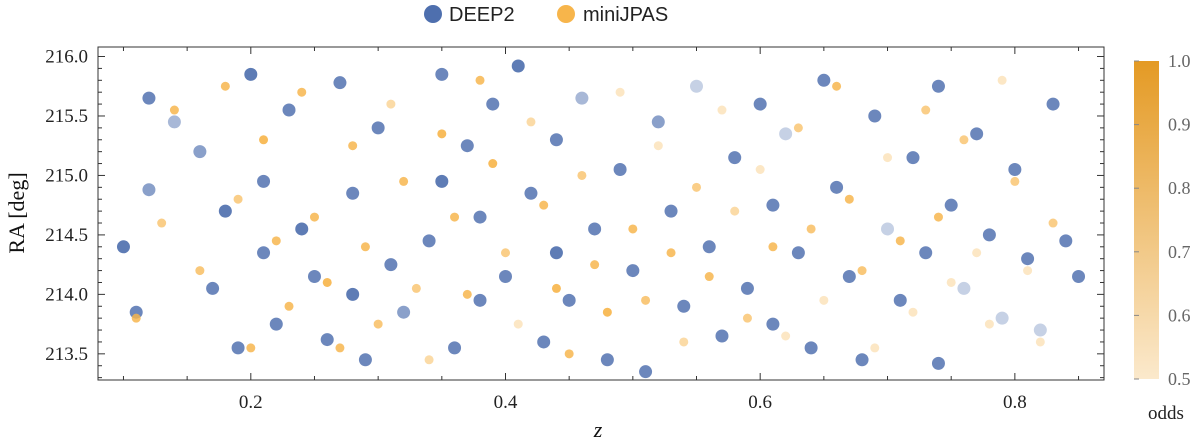  I want to click on y-tick-label: 214.0, so click(66, 294).